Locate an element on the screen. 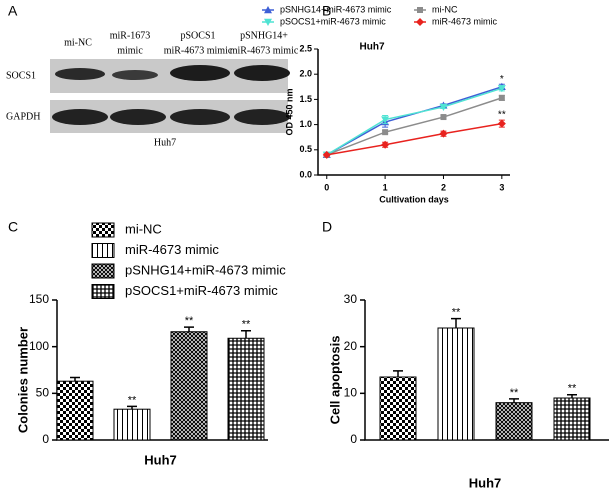 The width and height of the screenshot is (610, 494). y-tick-label: 0.0 is located at coordinates (305, 174).